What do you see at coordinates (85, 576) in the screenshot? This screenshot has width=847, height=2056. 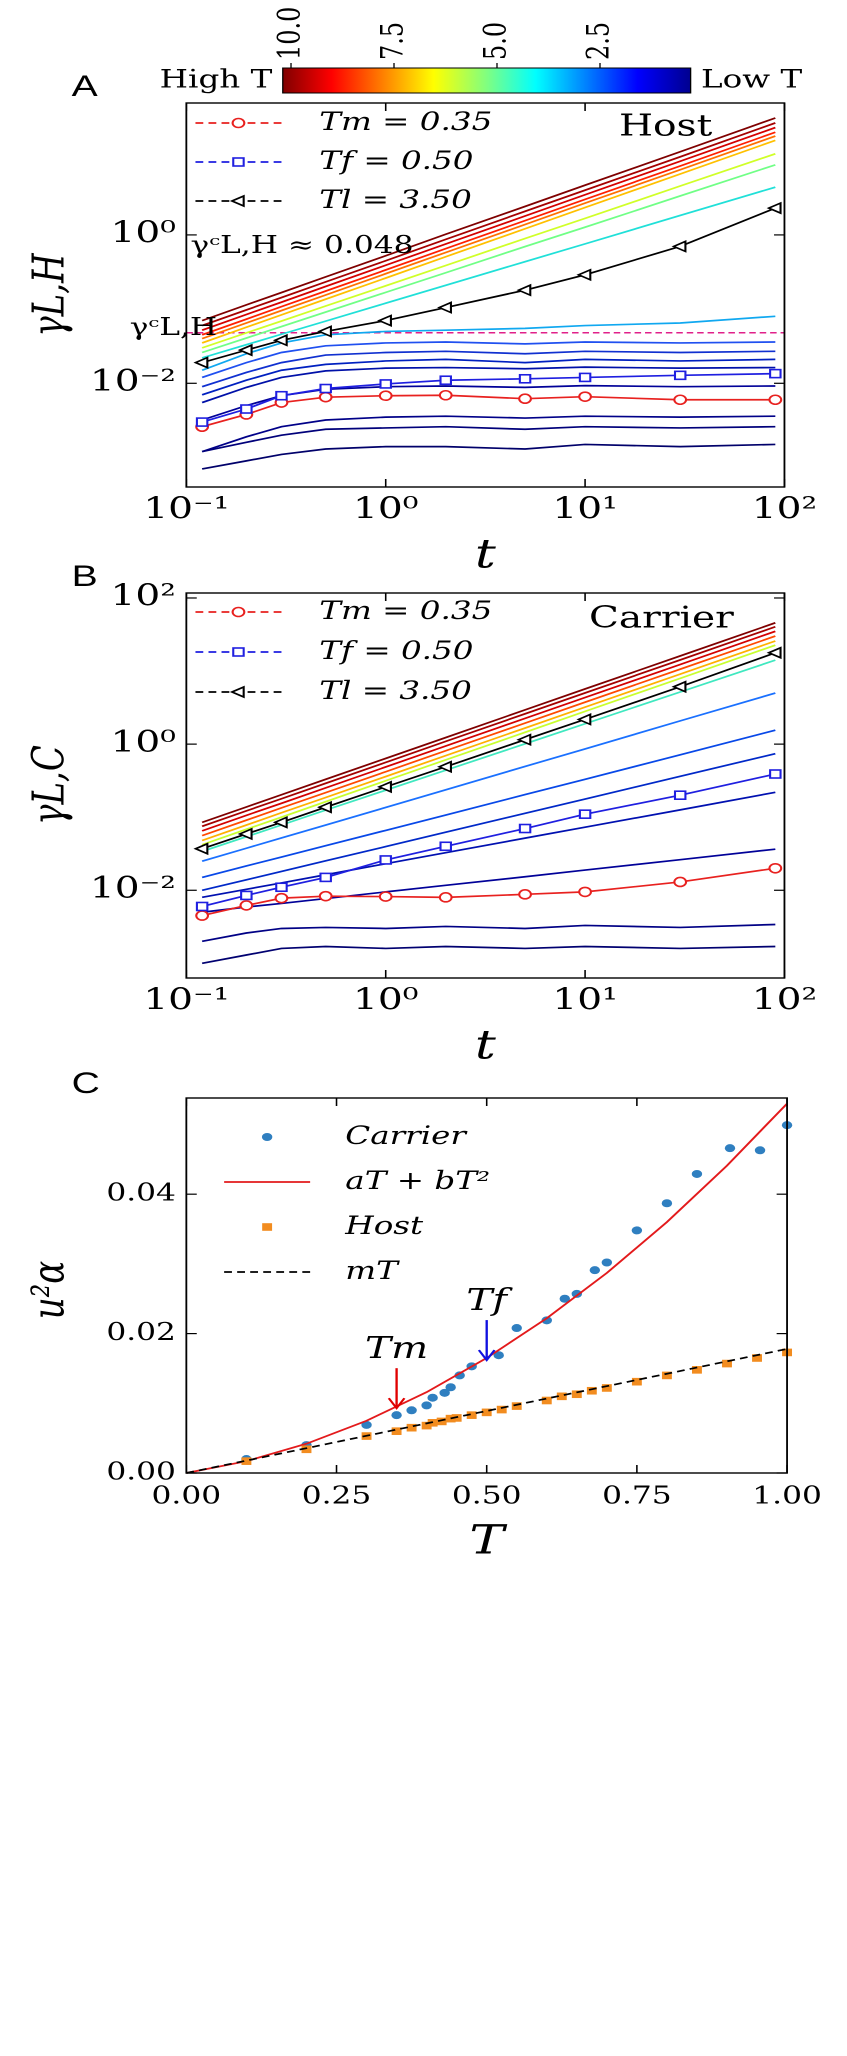 I see `panel-letter: B` at bounding box center [85, 576].